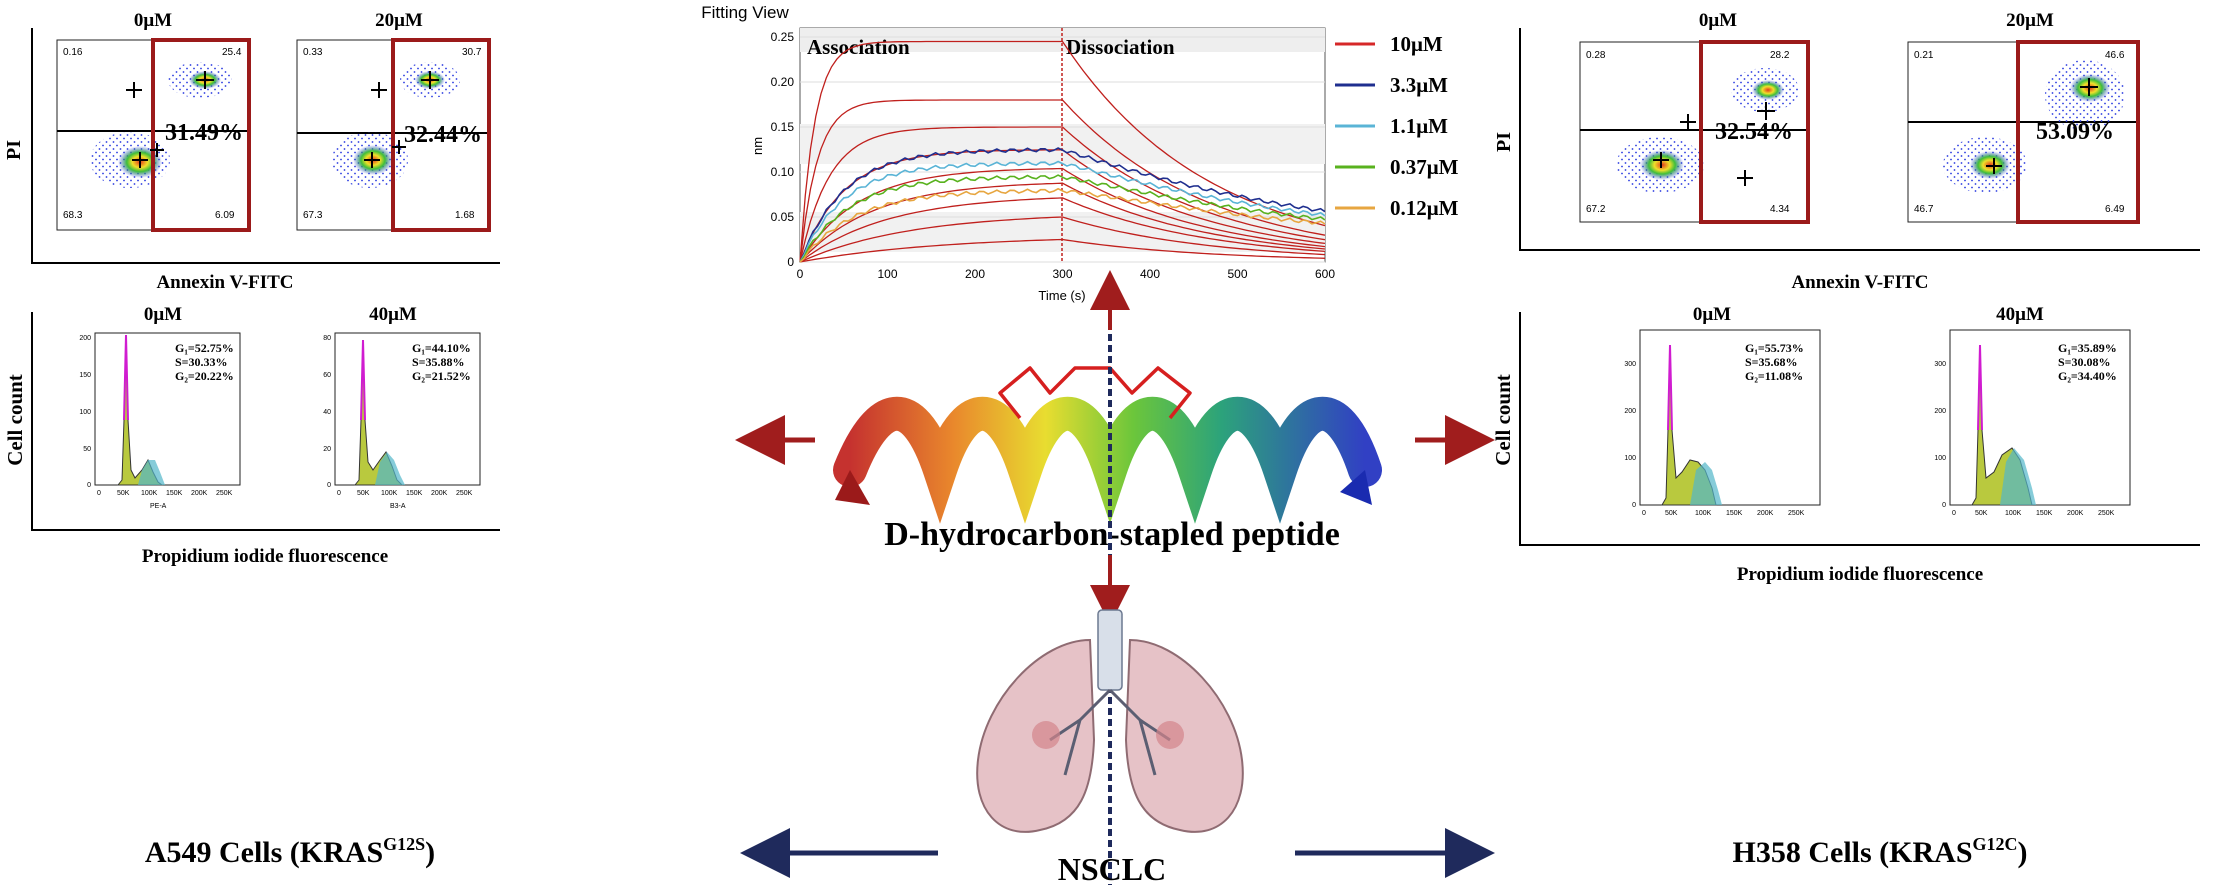  What do you see at coordinates (2106, 513) in the screenshot?
I see `right-cycle-plot-1-x5: 250K` at bounding box center [2106, 513].